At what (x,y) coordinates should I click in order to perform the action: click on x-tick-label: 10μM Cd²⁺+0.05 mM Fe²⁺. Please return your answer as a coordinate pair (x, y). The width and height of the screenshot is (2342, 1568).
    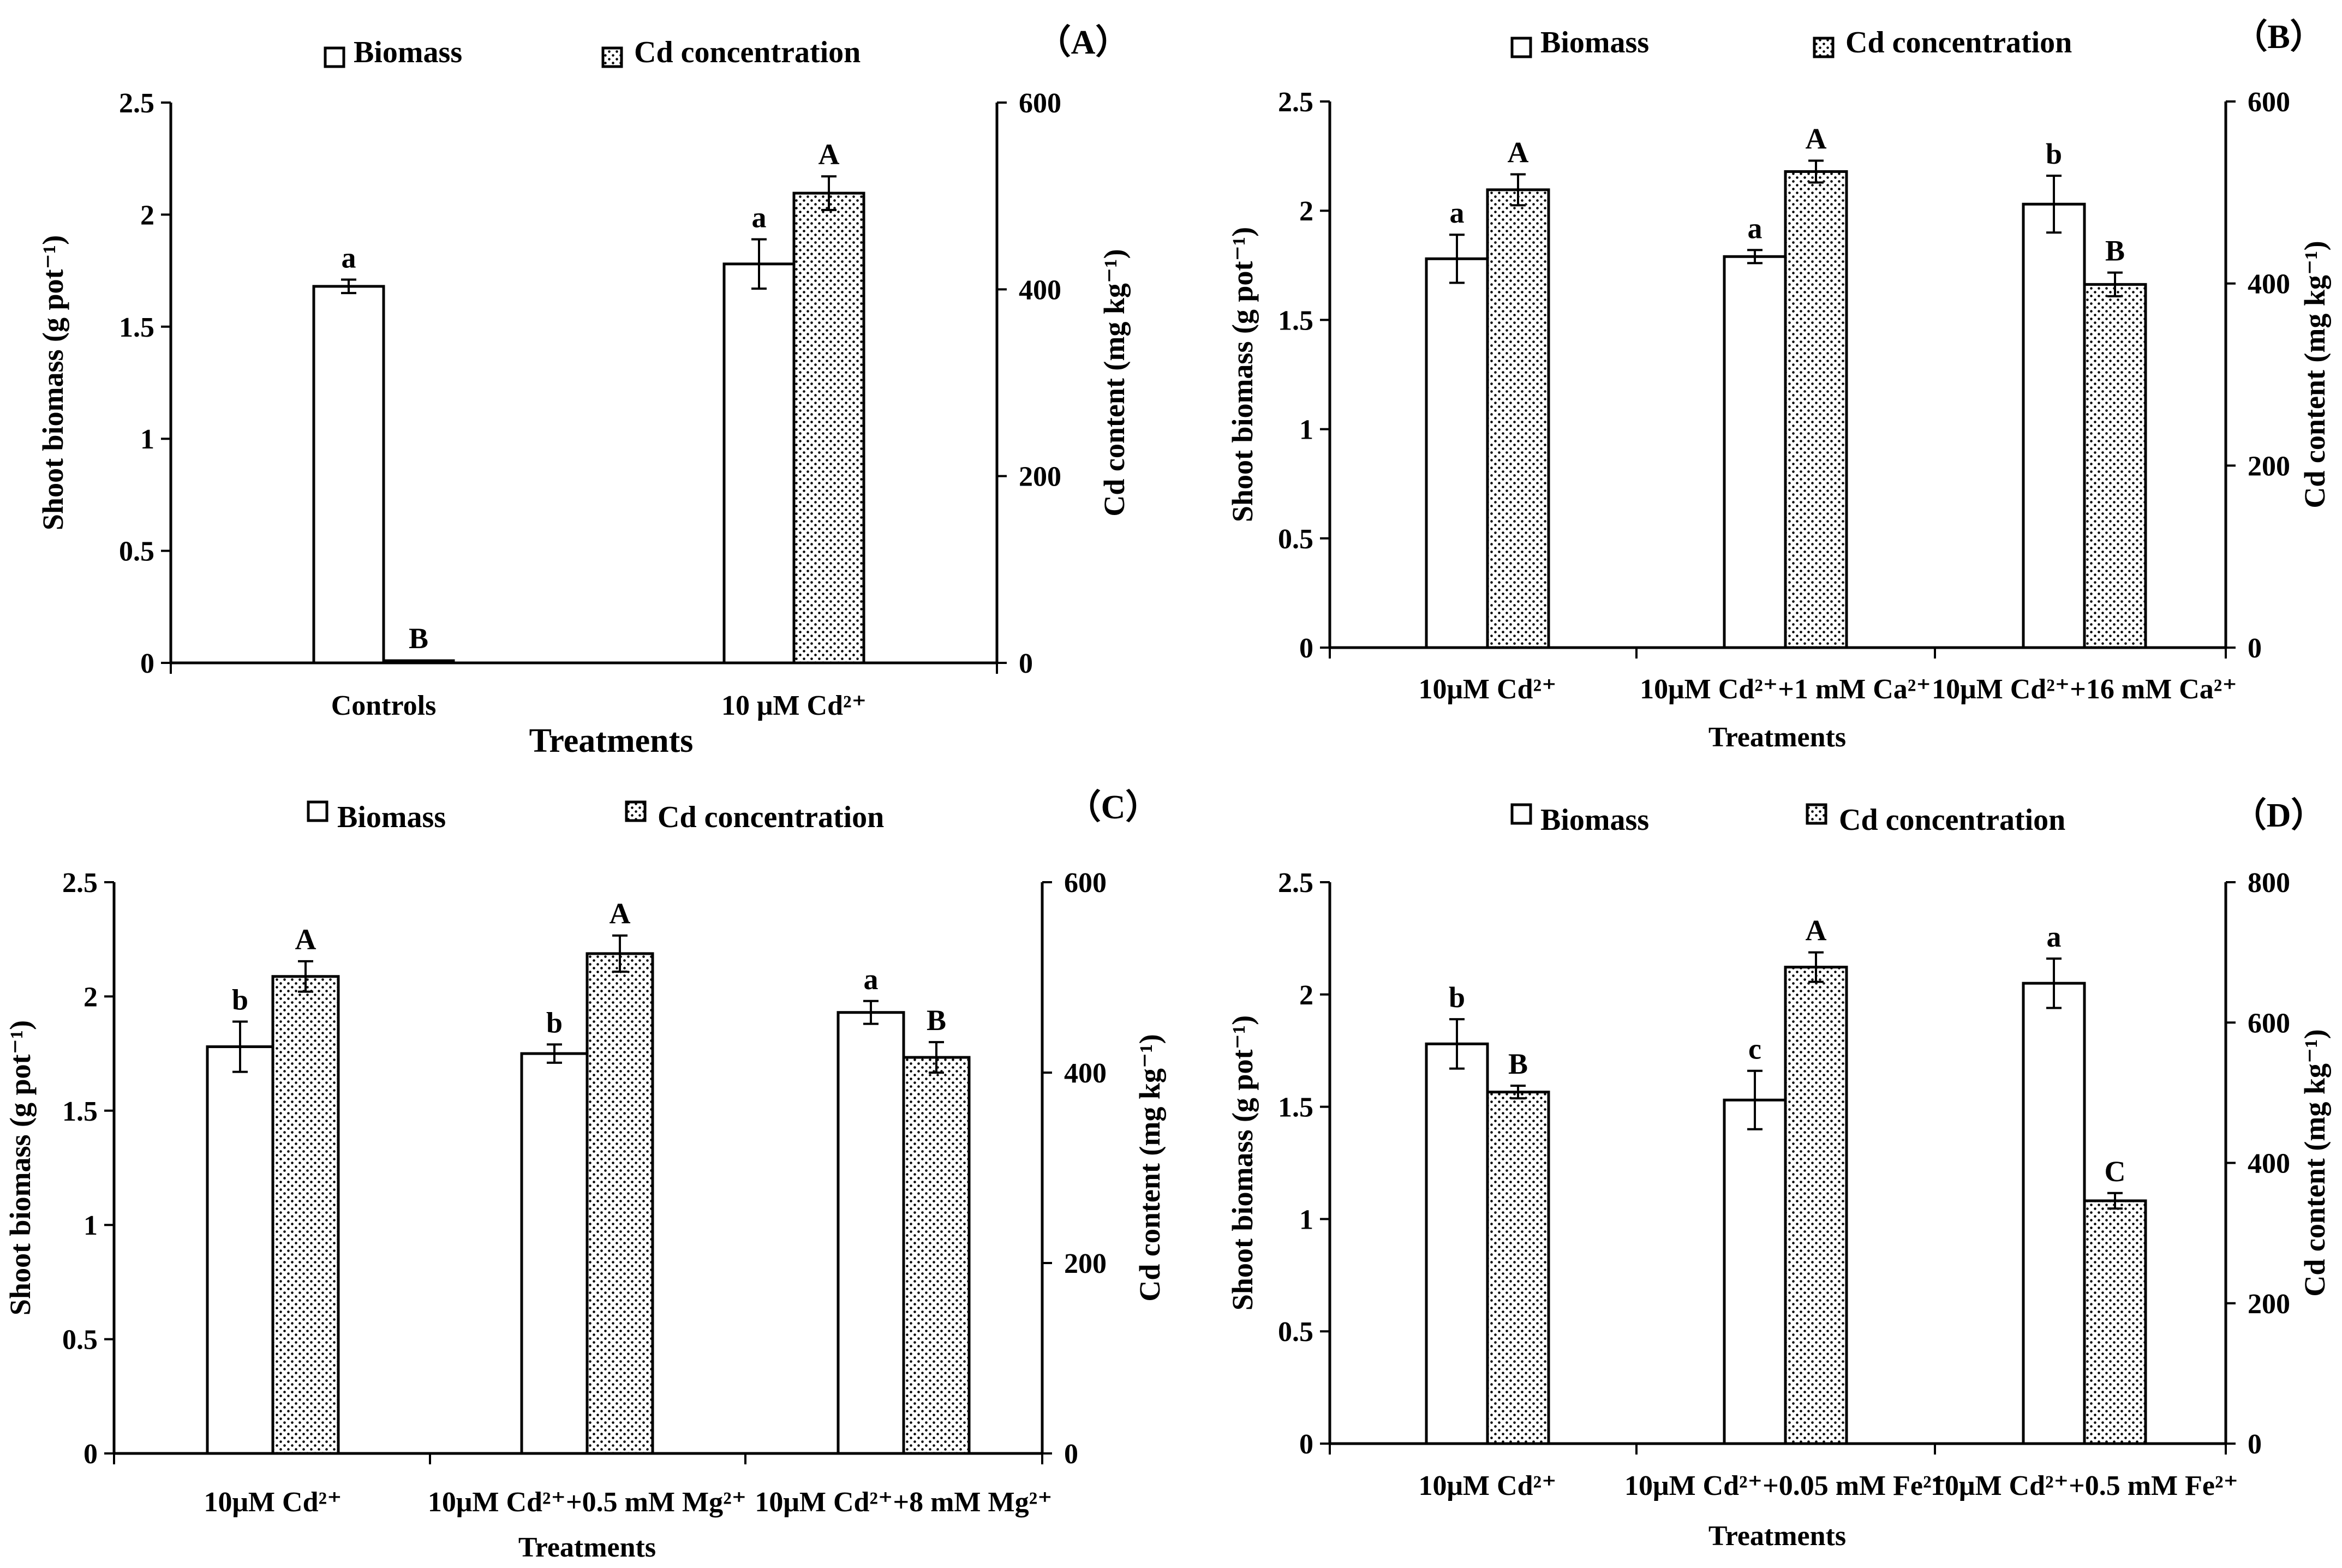
    Looking at the image, I should click on (1785, 1485).